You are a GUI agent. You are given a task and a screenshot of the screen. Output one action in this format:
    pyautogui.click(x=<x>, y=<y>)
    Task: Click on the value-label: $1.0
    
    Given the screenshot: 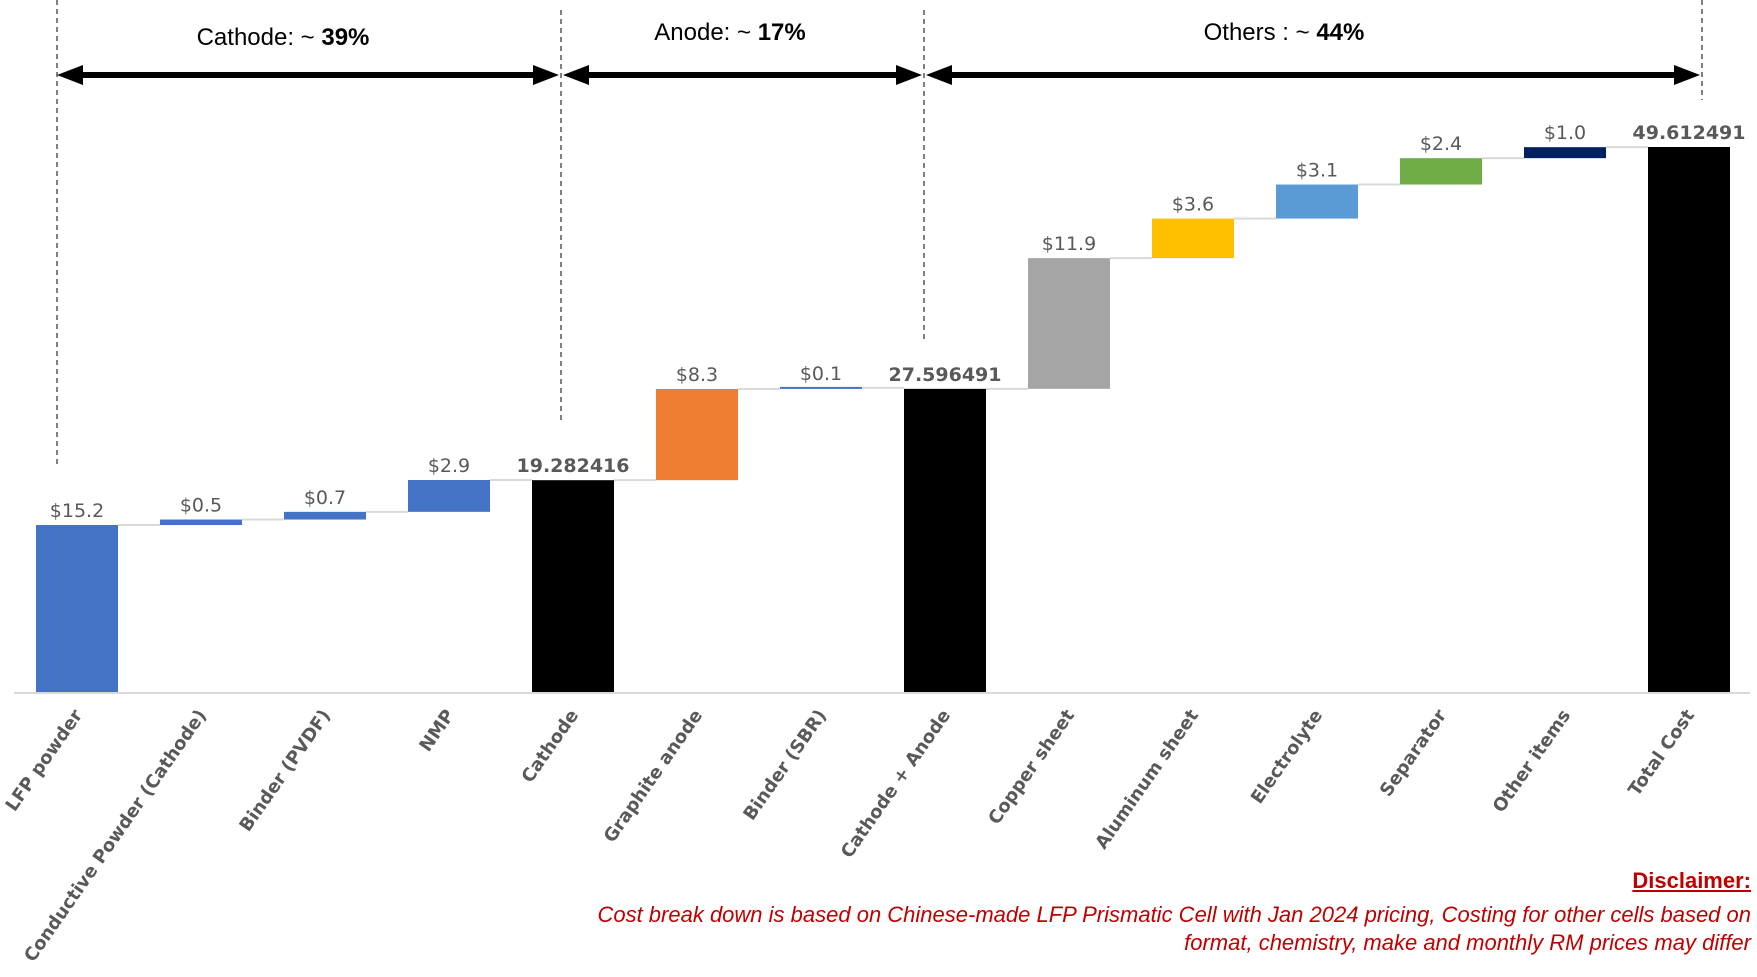 What is the action you would take?
    pyautogui.click(x=1565, y=133)
    